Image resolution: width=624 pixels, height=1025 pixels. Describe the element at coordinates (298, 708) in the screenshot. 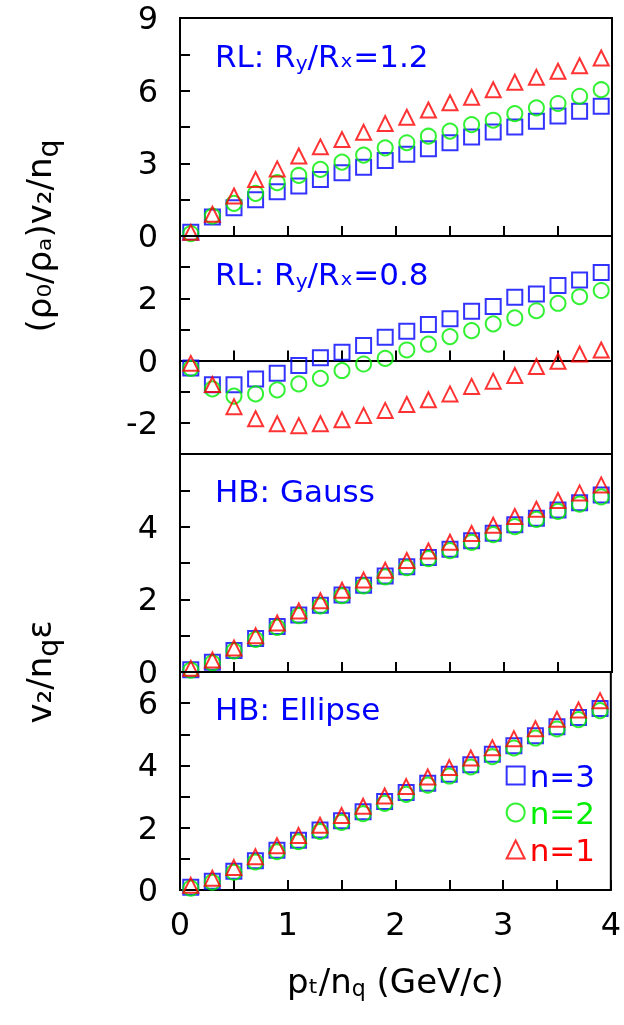

I see `text: HB: Ellipse` at that location.